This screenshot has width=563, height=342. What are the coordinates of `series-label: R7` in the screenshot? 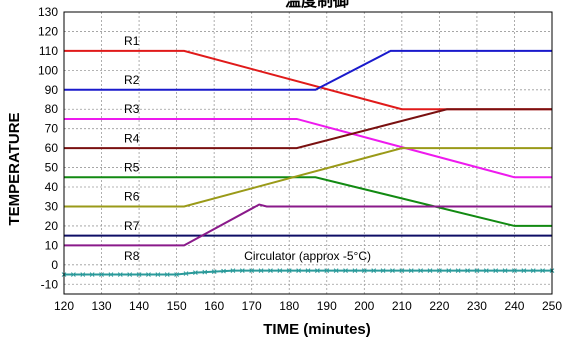 It's located at (132, 226).